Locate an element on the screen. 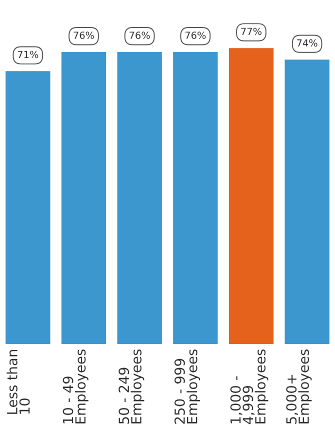 The image size is (335, 444). data-label: 74% is located at coordinates (307, 43).